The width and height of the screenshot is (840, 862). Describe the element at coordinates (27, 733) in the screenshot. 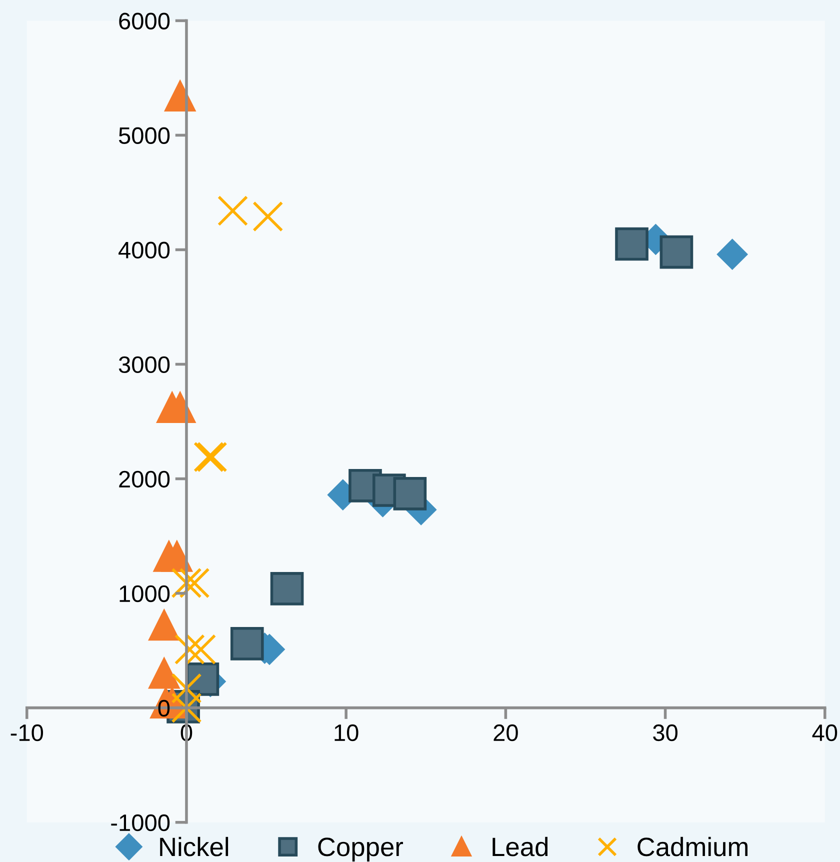

I see `x-tick-label: -10` at that location.